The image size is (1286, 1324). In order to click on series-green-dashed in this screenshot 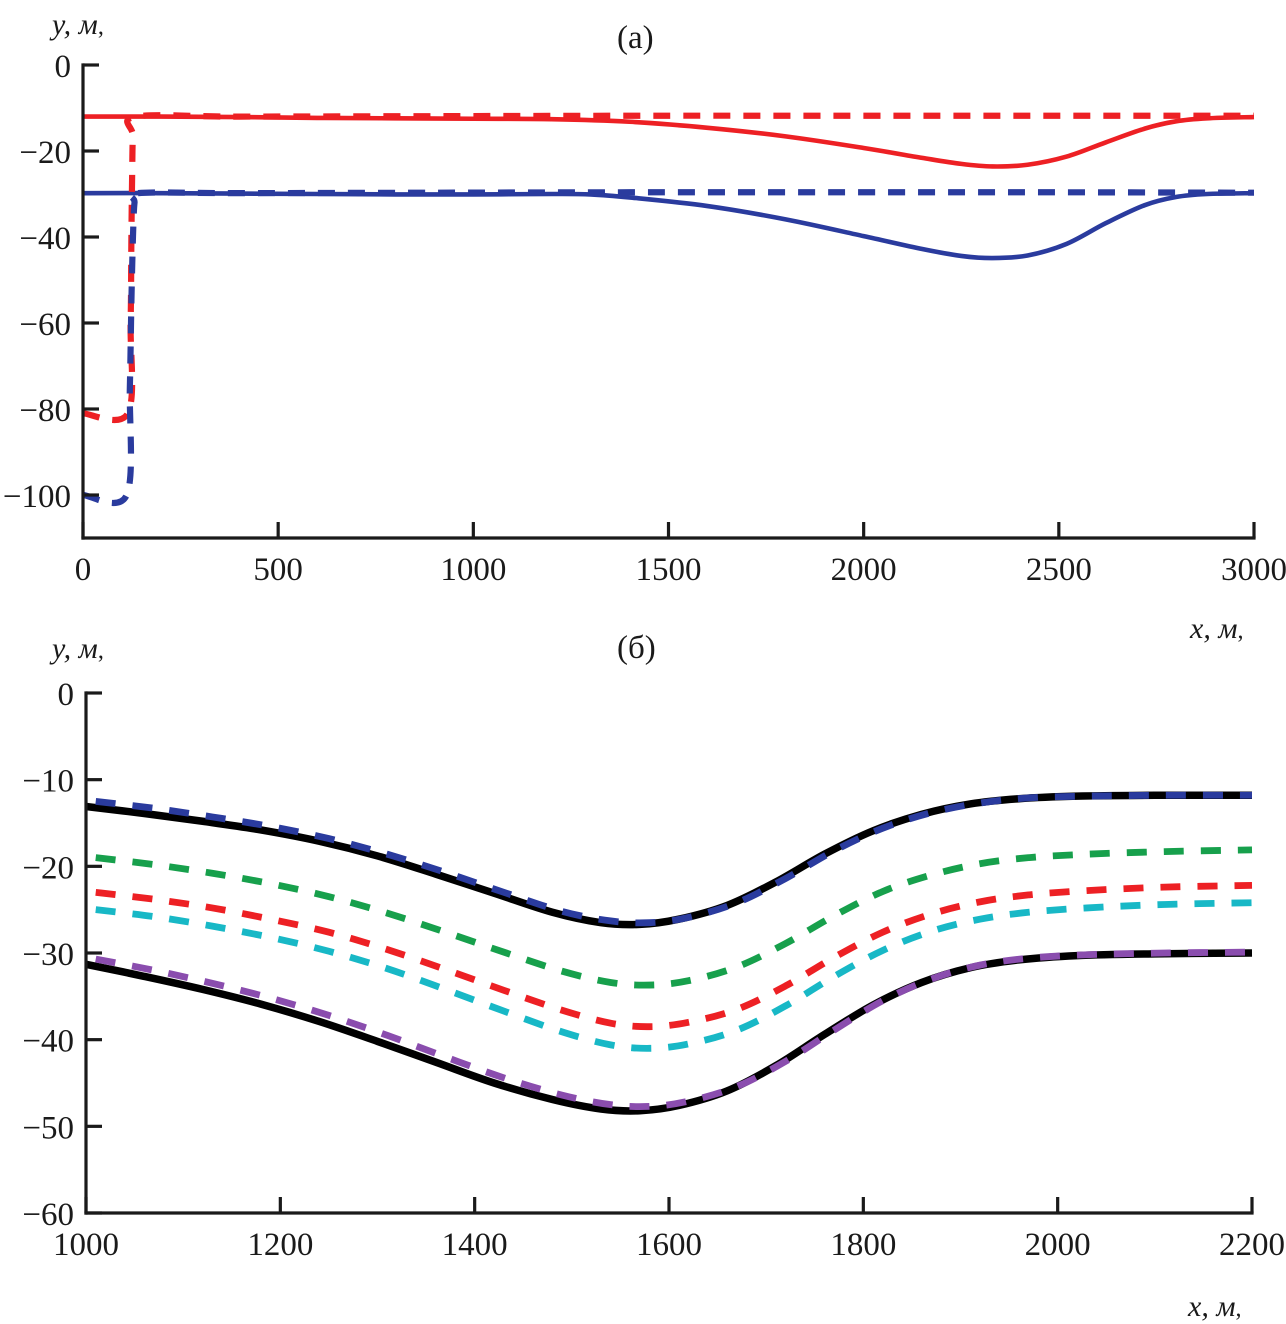, I will do `click(674, 917)`.